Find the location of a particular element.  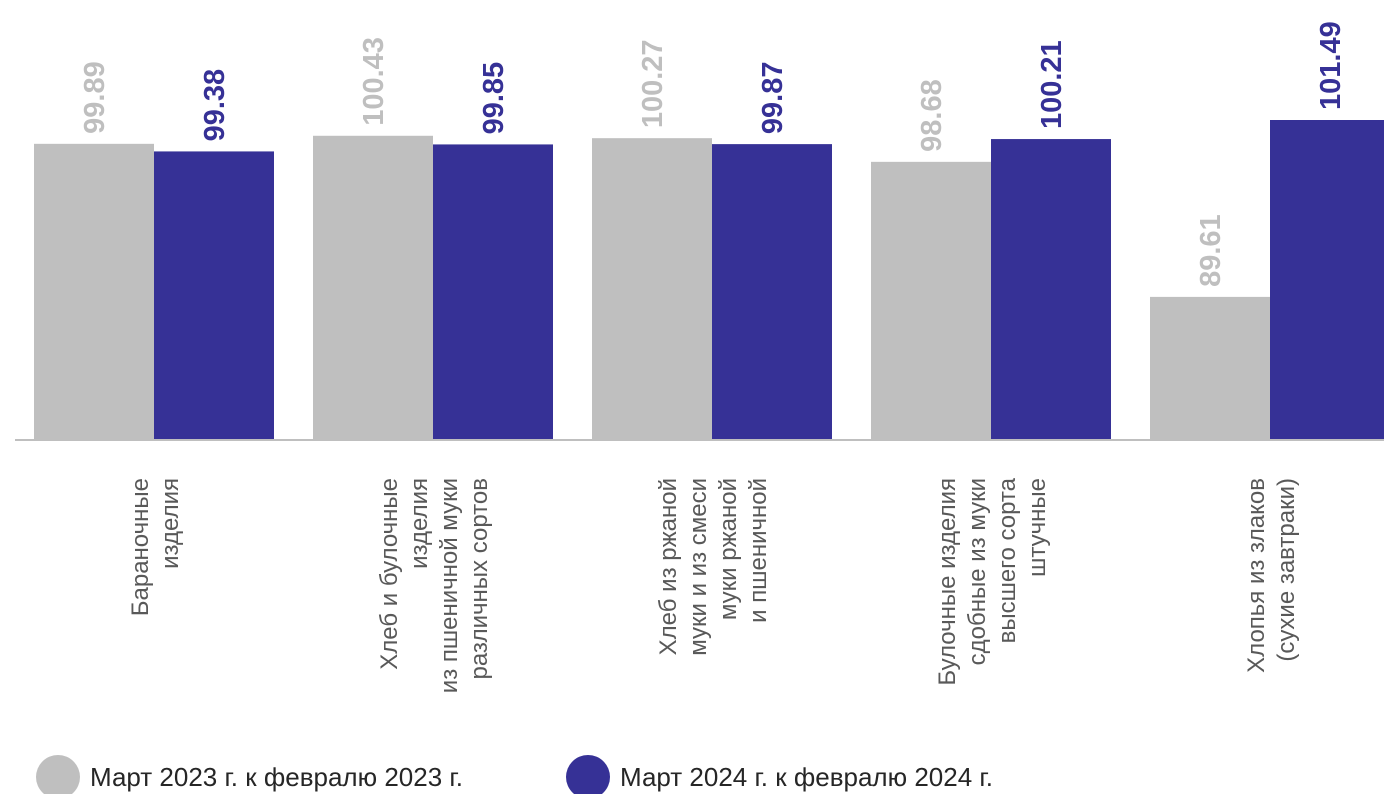

category-label-2-line-3: из пшеничной муки is located at coordinates (449, 585).